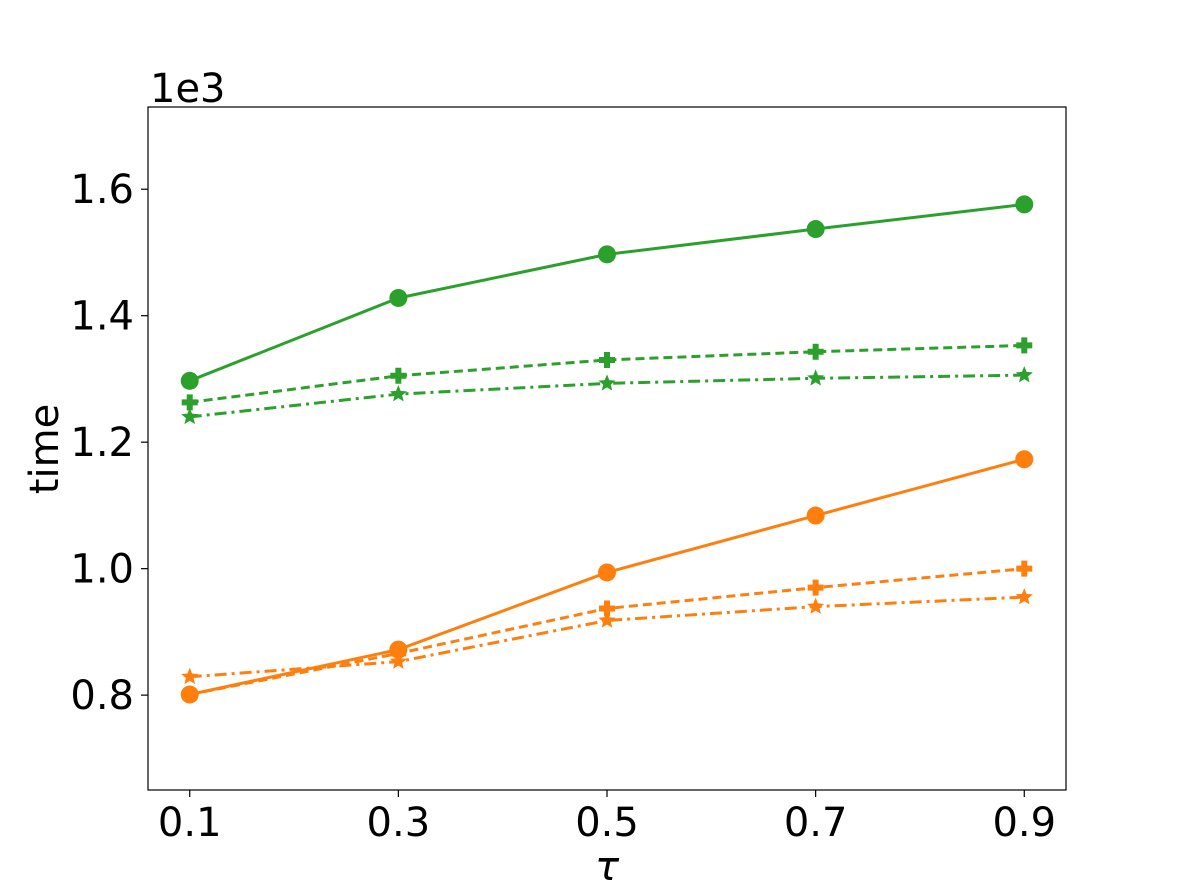 The image size is (1184, 888). I want to click on x-tick-label: 0.3, so click(399, 823).